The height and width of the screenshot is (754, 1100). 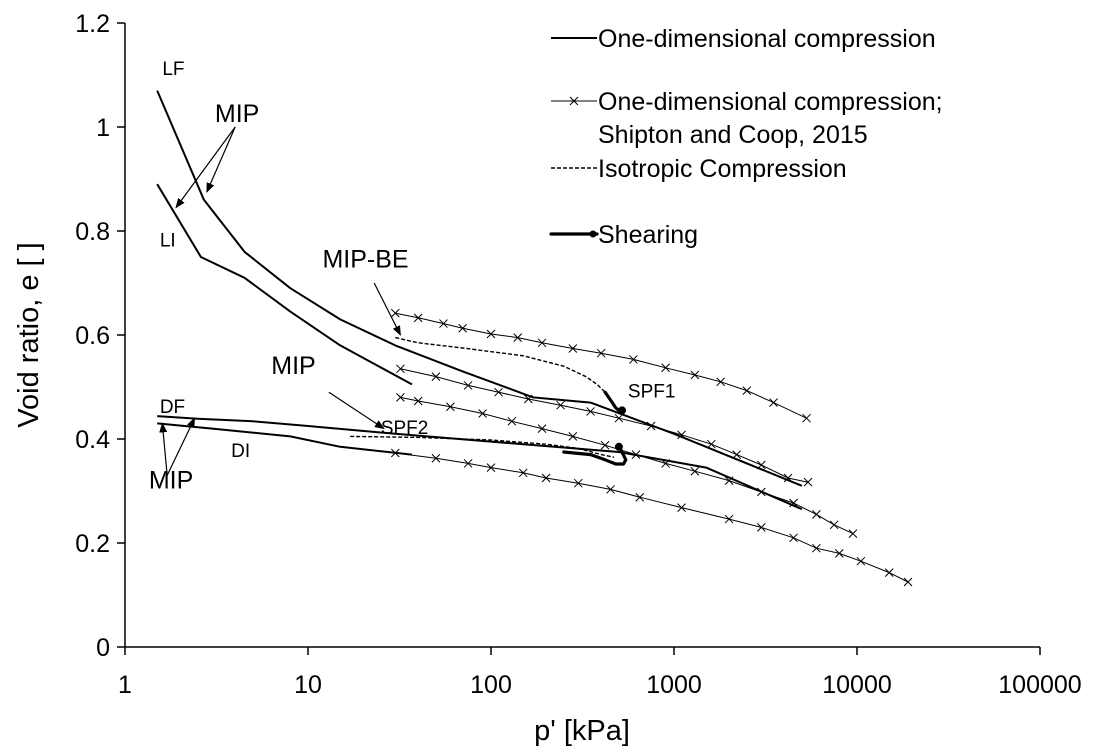 What do you see at coordinates (92, 544) in the screenshot?
I see `y-tick-label: 0.2` at bounding box center [92, 544].